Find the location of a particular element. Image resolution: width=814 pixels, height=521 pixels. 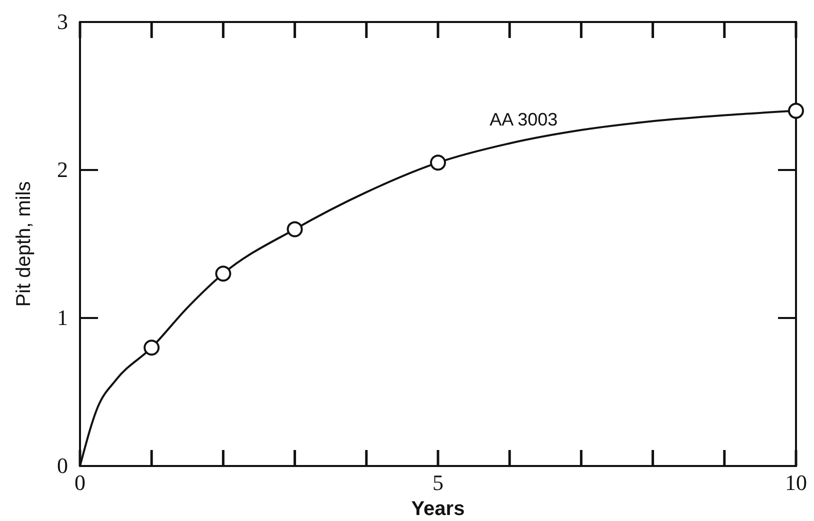

y-tick-label: 2 is located at coordinates (62, 169).